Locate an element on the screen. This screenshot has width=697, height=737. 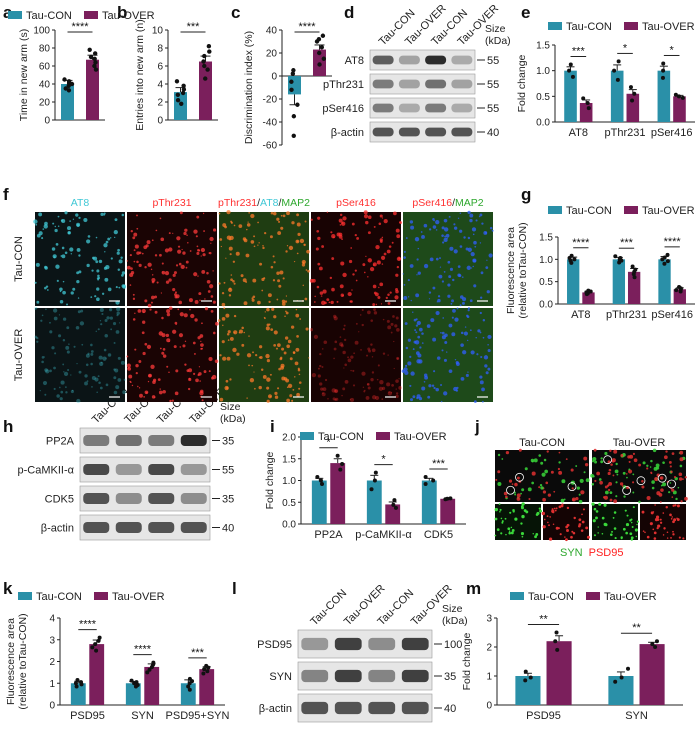
blot-band is located at coordinates (409, 84).